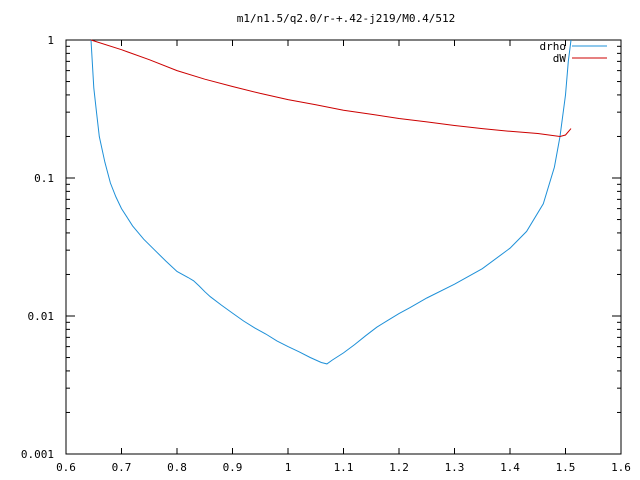 This screenshot has height=480, width=640. What do you see at coordinates (288, 467) in the screenshot?
I see `x-tick-label: 1` at bounding box center [288, 467].